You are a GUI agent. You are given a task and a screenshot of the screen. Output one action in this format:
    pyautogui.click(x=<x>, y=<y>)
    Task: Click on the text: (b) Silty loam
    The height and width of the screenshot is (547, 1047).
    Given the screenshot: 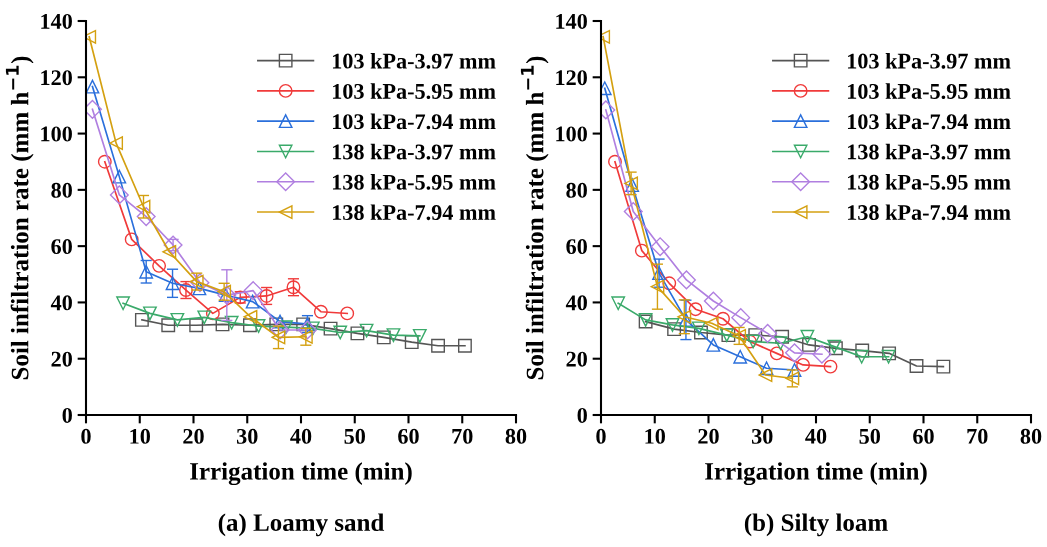 What is the action you would take?
    pyautogui.click(x=816, y=525)
    